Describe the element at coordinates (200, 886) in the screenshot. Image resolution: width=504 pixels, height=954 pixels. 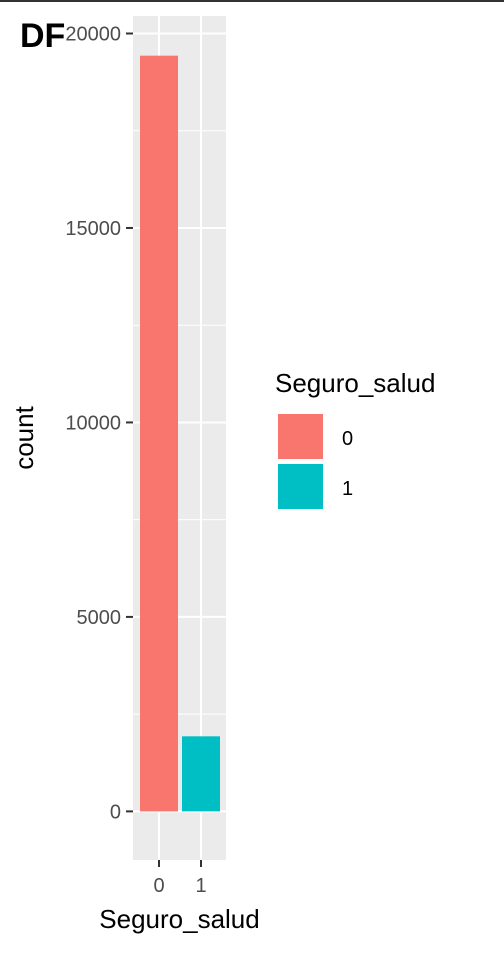
I see `x-tick-label: 1` at that location.